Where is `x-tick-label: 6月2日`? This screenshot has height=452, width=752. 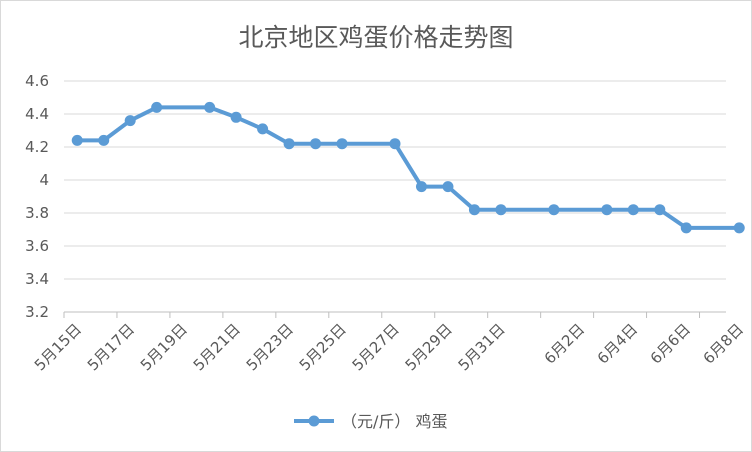
x-tick-label: 6月2日 is located at coordinates (564, 343).